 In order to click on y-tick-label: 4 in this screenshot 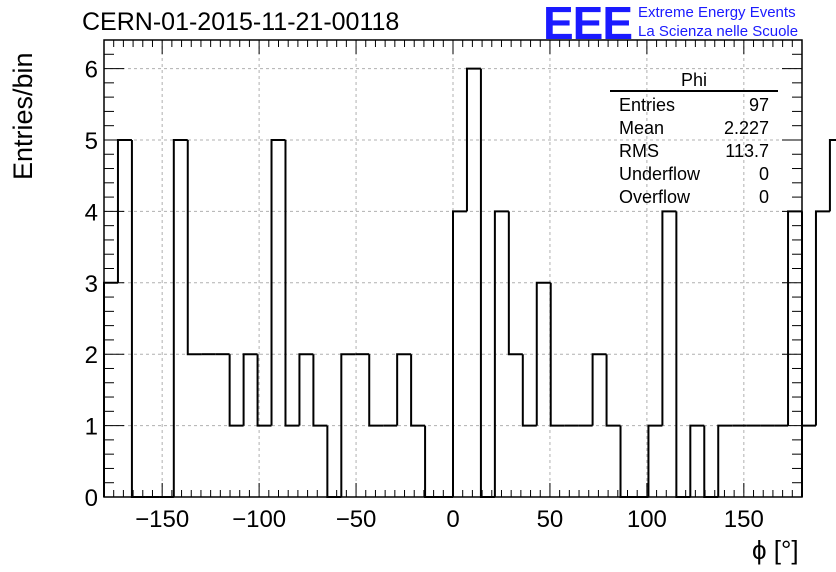, I will do `click(91, 212)`.